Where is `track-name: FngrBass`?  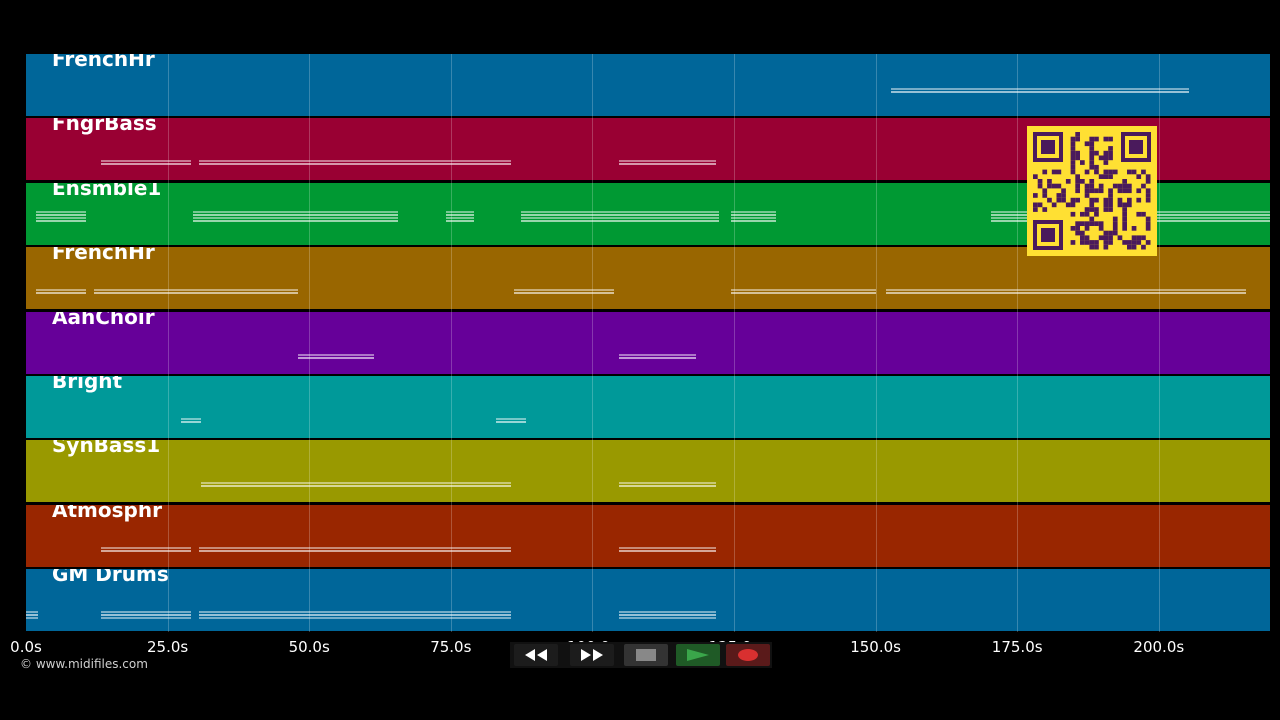
track-name: FngrBass is located at coordinates (104, 127).